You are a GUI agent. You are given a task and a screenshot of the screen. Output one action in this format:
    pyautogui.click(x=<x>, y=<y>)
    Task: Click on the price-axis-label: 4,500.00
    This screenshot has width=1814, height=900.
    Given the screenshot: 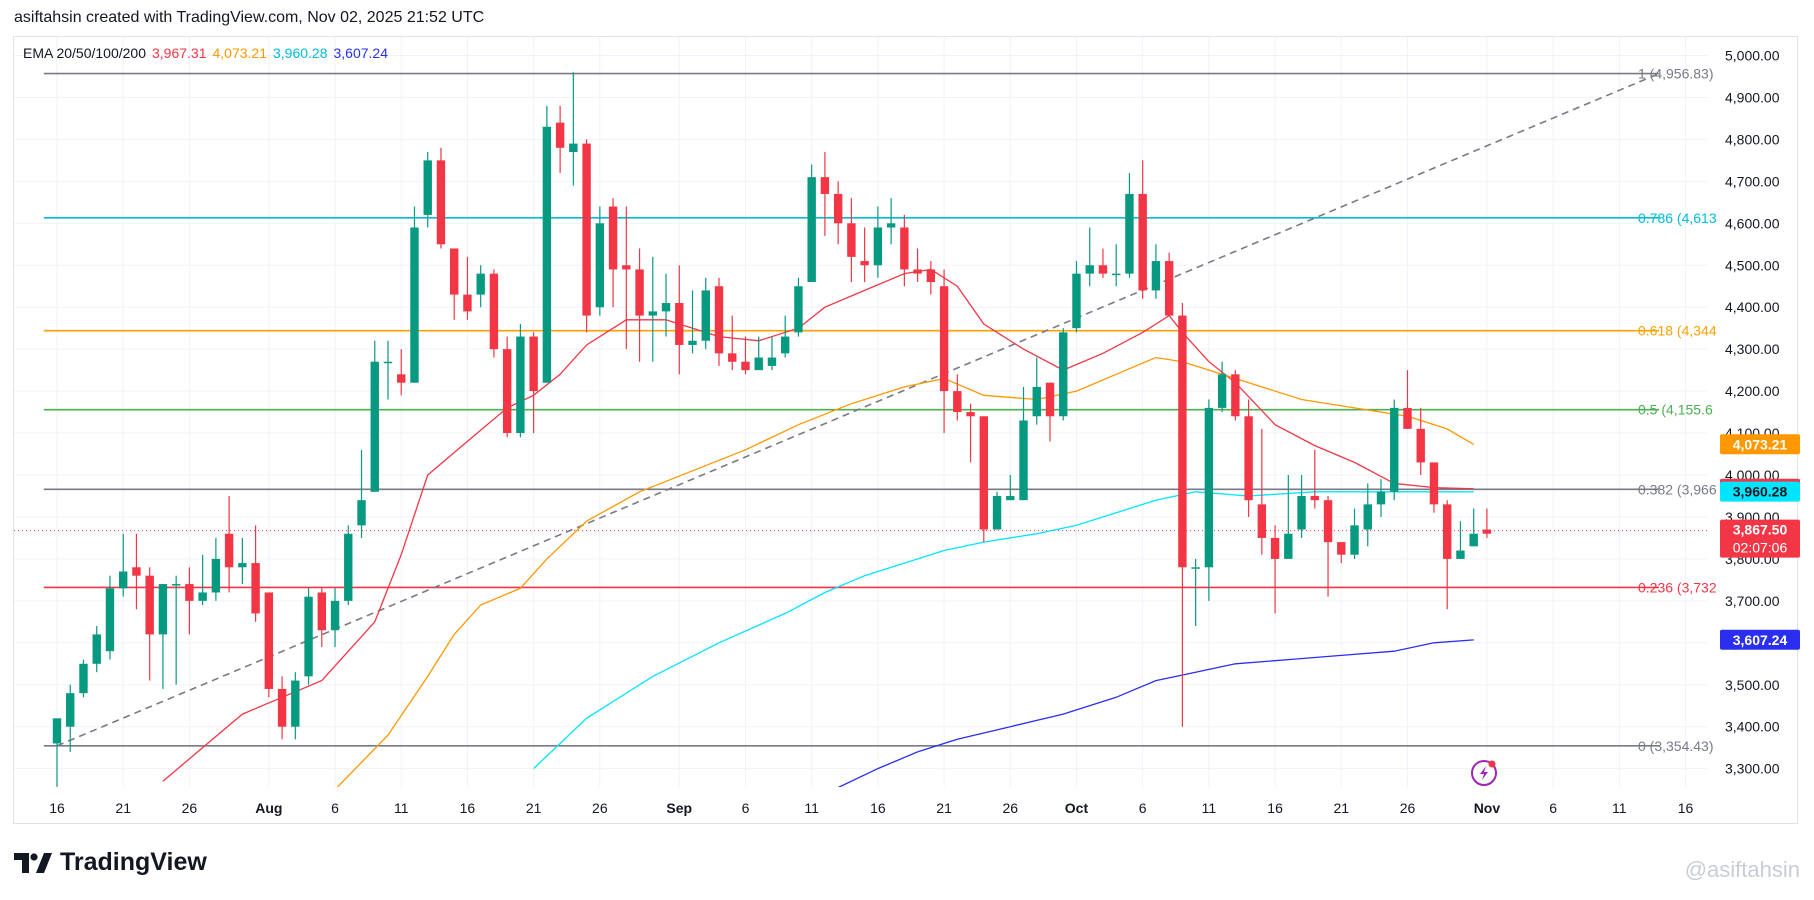 What is the action you would take?
    pyautogui.click(x=1752, y=265)
    